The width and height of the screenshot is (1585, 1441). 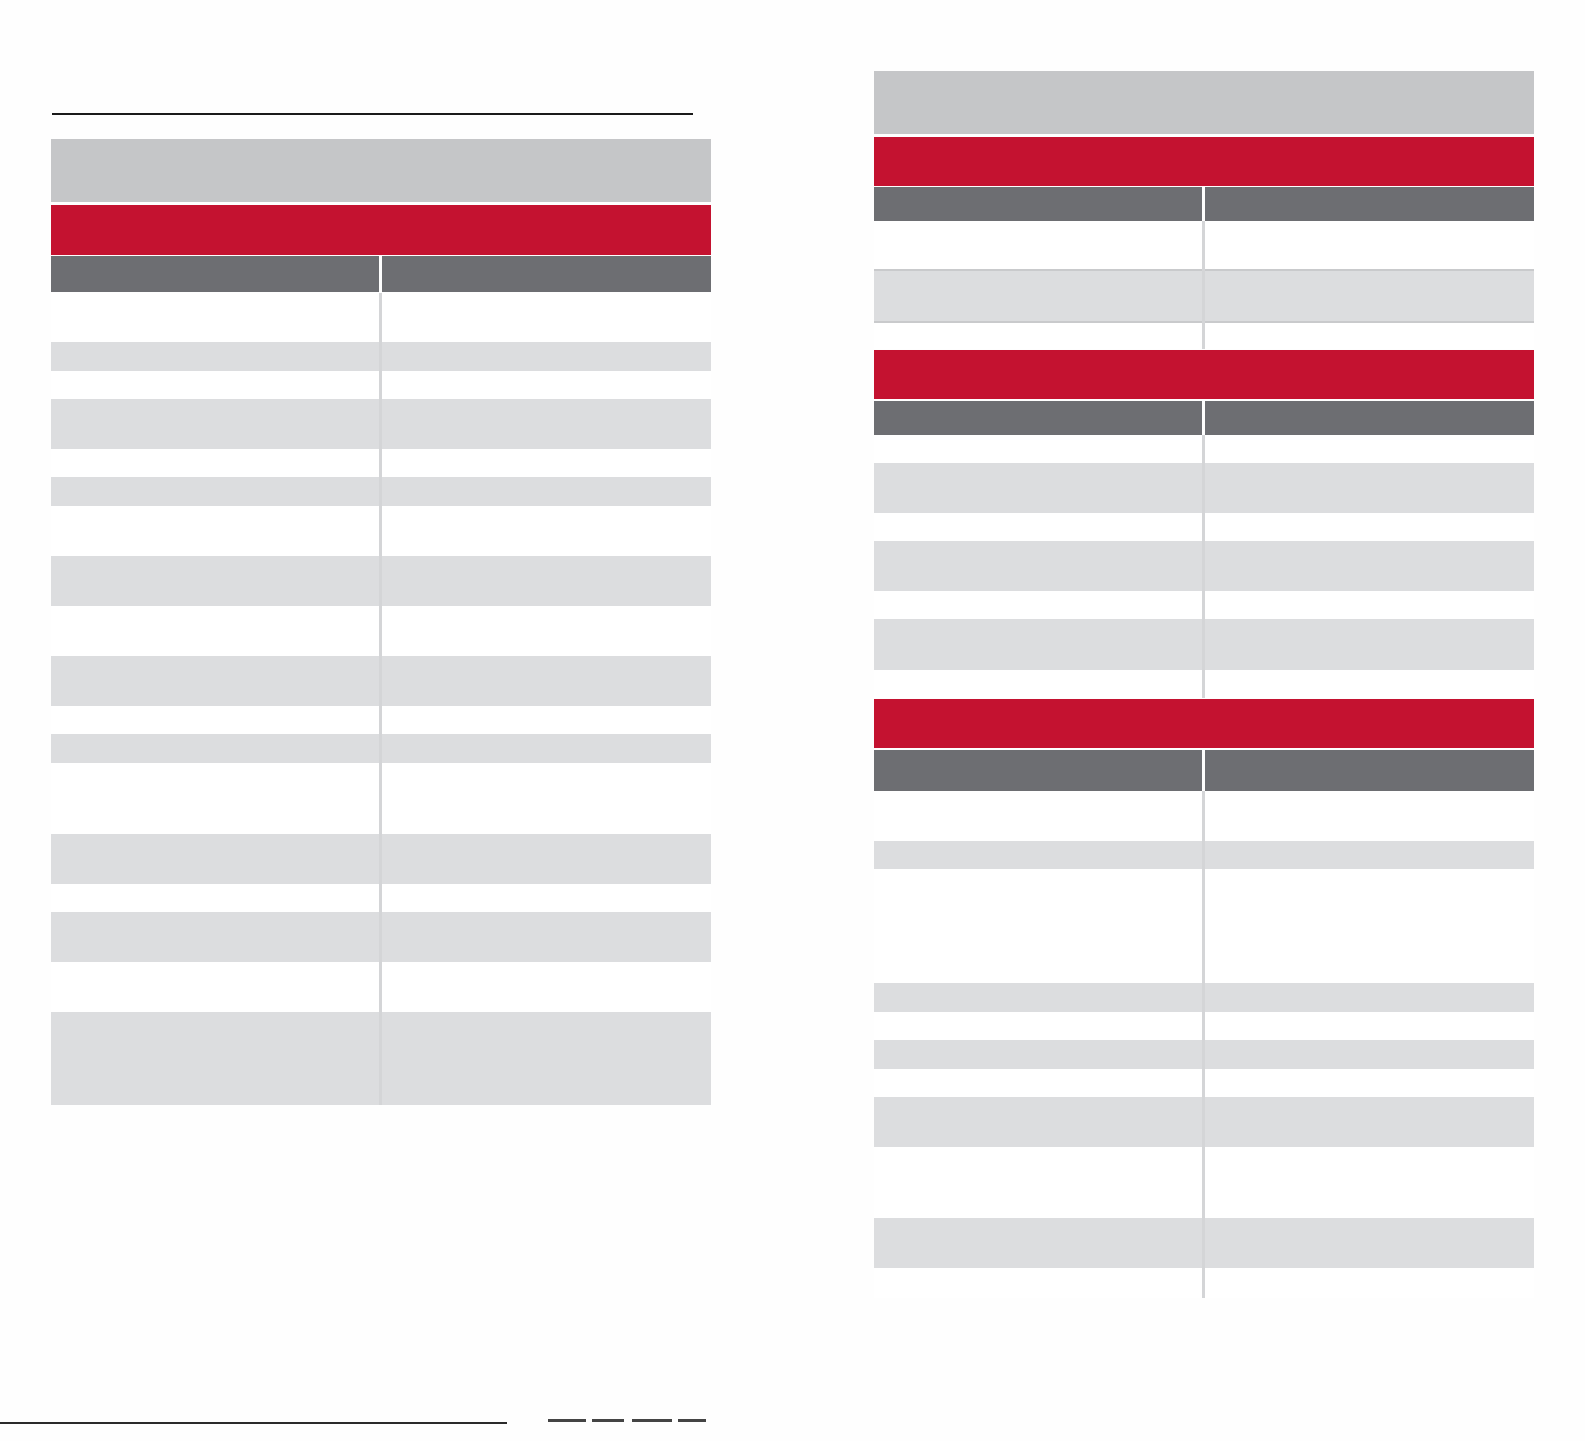 What do you see at coordinates (380, 699) in the screenshot?
I see `left-column-divider` at bounding box center [380, 699].